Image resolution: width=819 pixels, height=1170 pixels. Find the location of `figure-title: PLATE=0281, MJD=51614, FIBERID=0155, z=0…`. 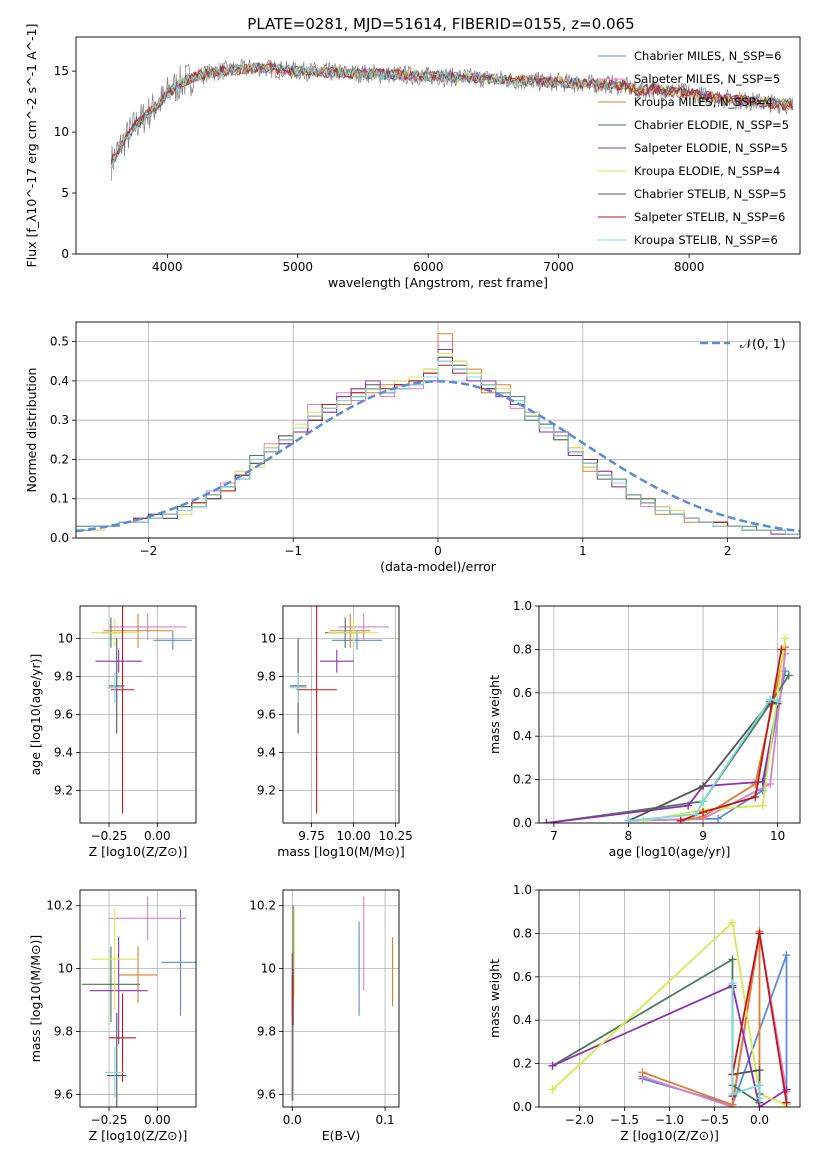

figure-title: PLATE=0281, MJD=51614, FIBERID=0155, z=0… is located at coordinates (440, 24).